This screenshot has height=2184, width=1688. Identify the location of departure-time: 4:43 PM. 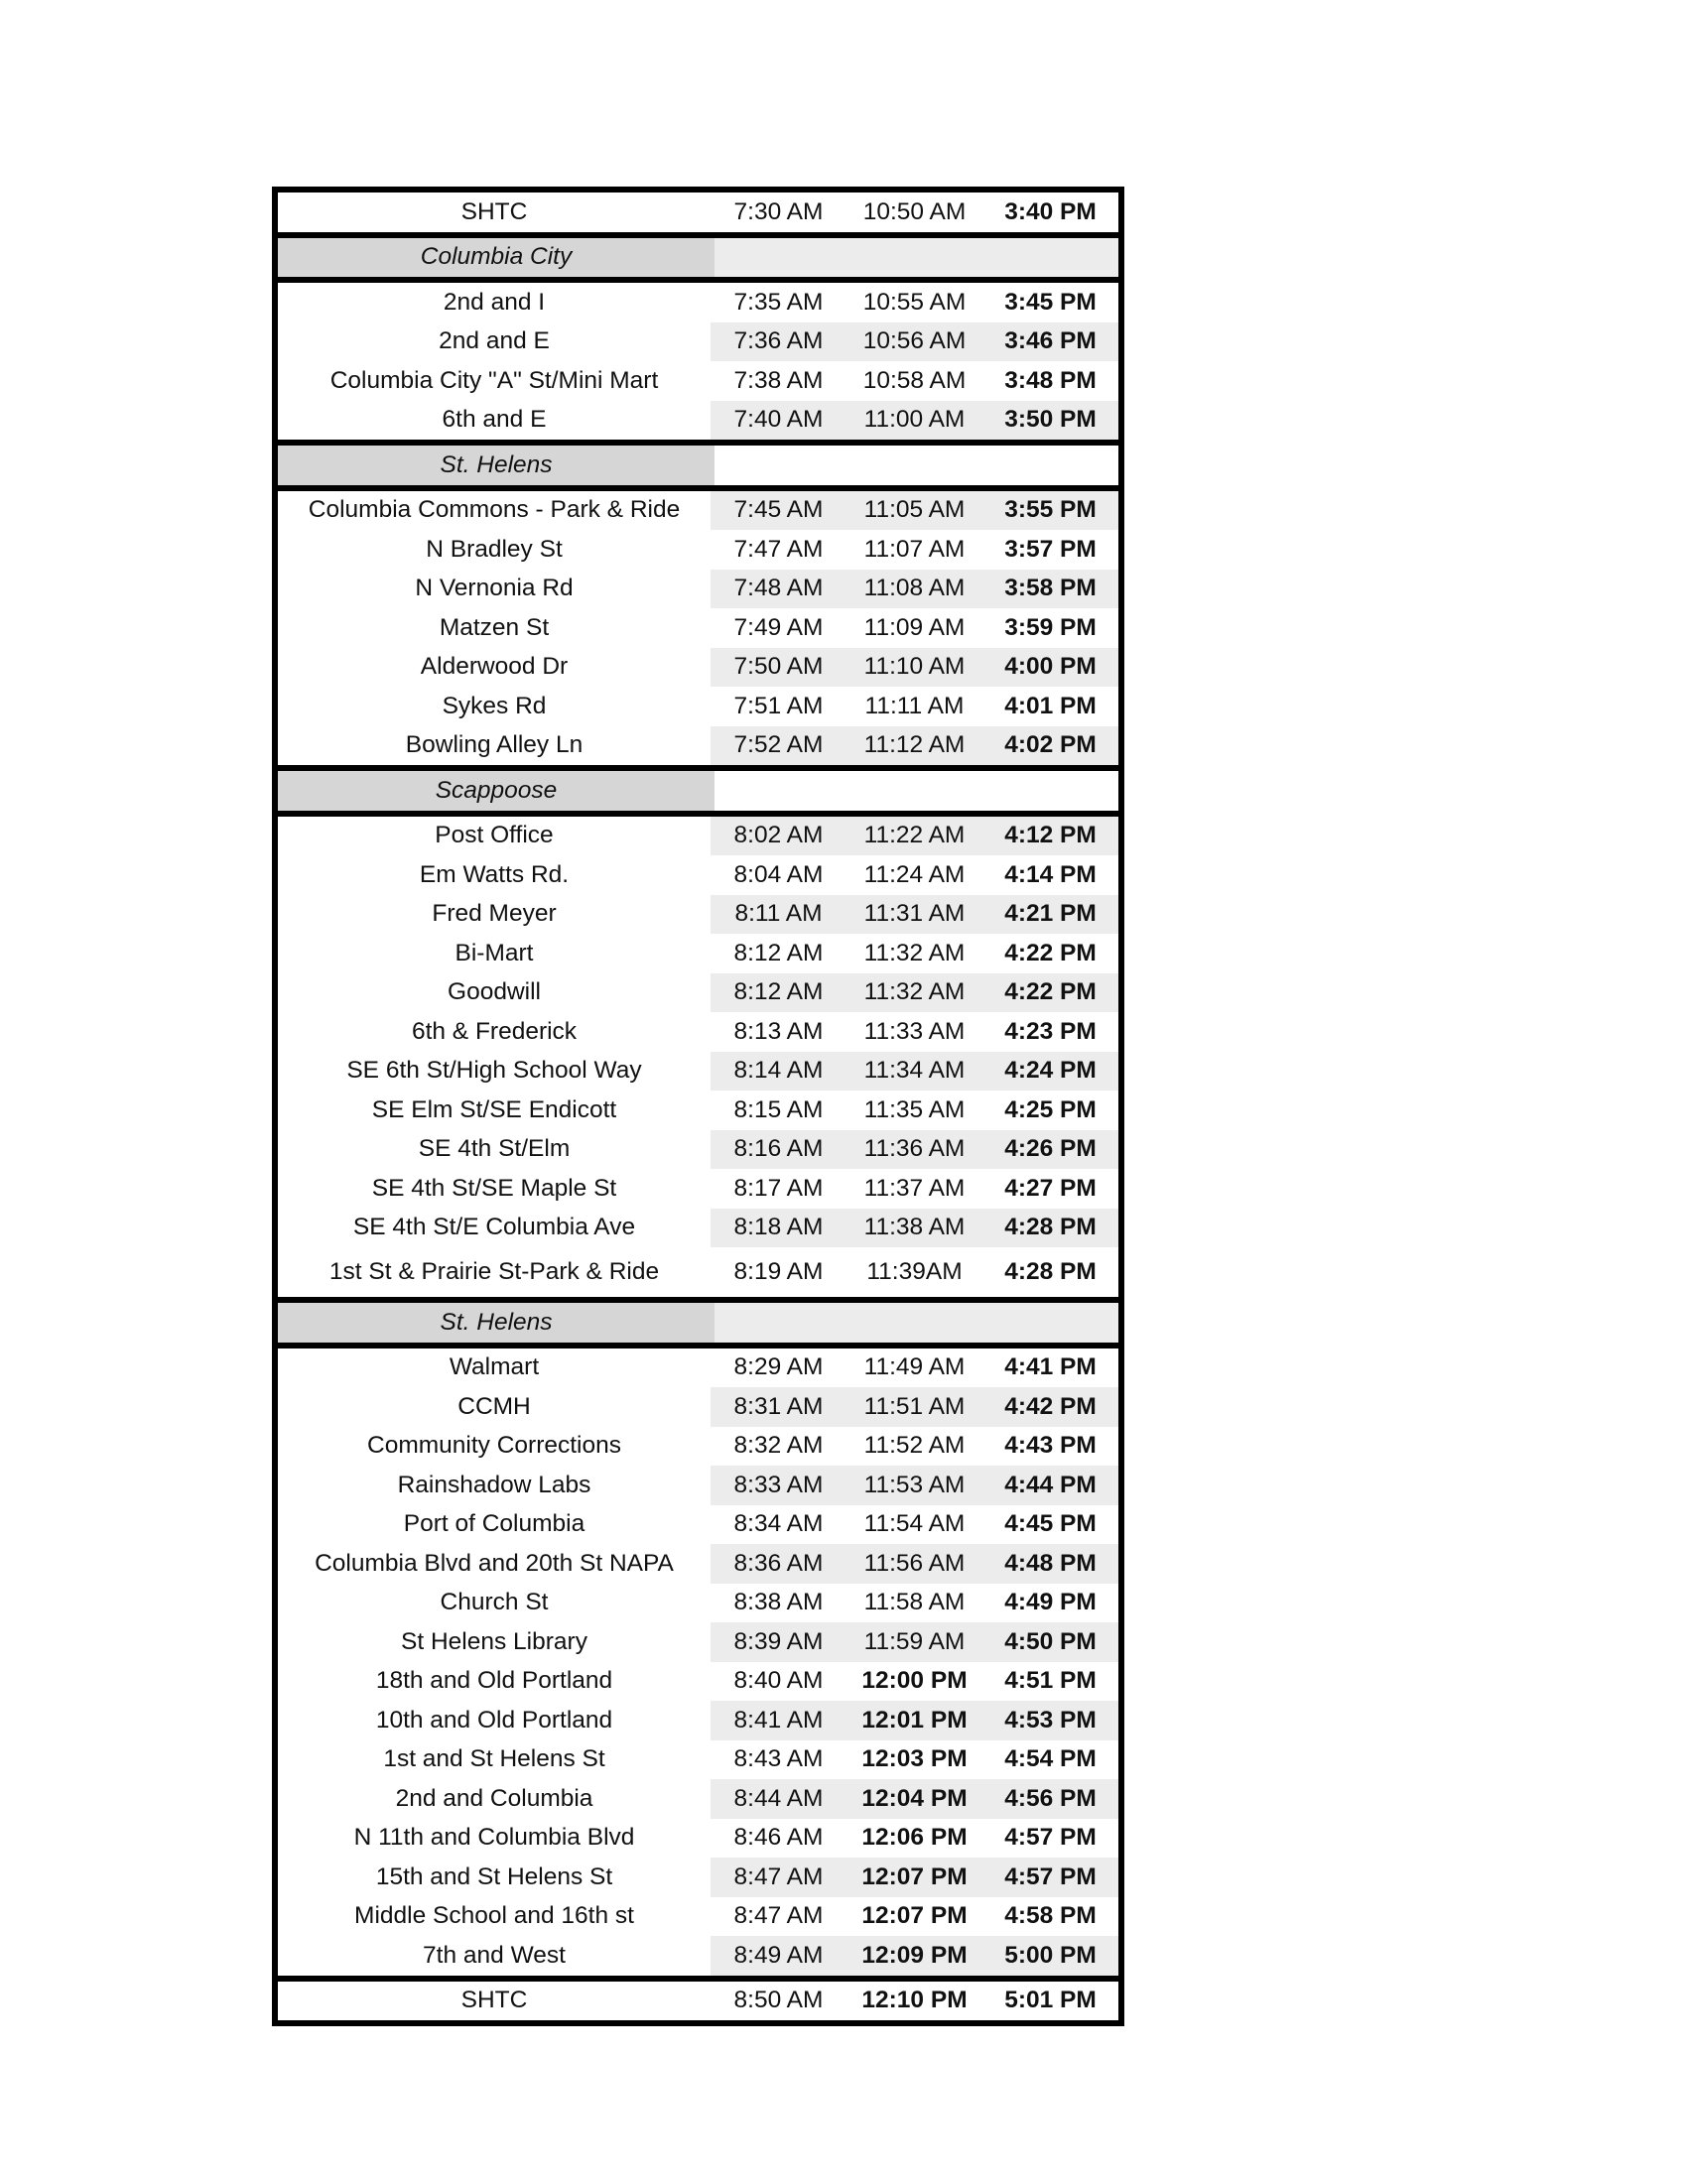
(1050, 1446).